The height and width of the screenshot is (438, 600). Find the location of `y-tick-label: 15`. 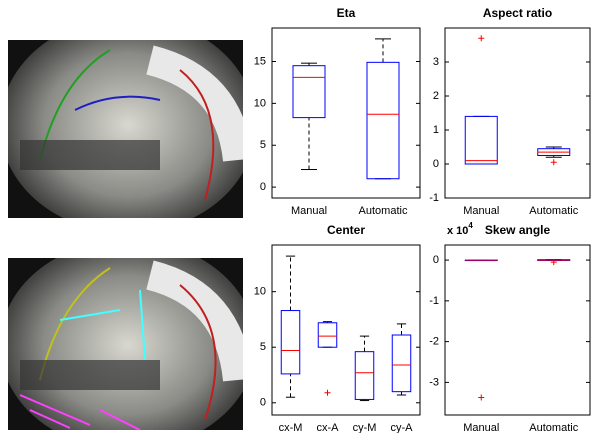

y-tick-label: 15 is located at coordinates (260, 61).